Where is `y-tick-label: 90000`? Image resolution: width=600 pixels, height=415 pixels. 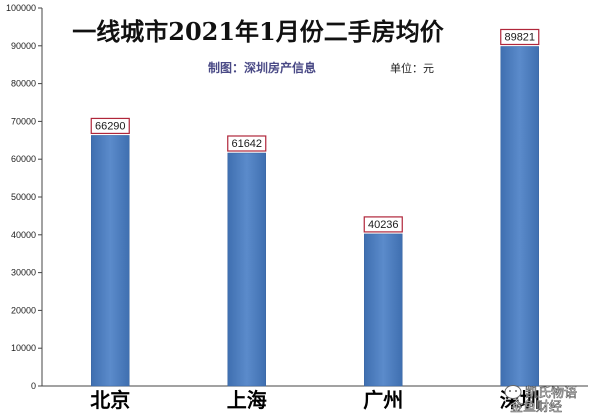 y-tick-label: 90000 is located at coordinates (23, 46).